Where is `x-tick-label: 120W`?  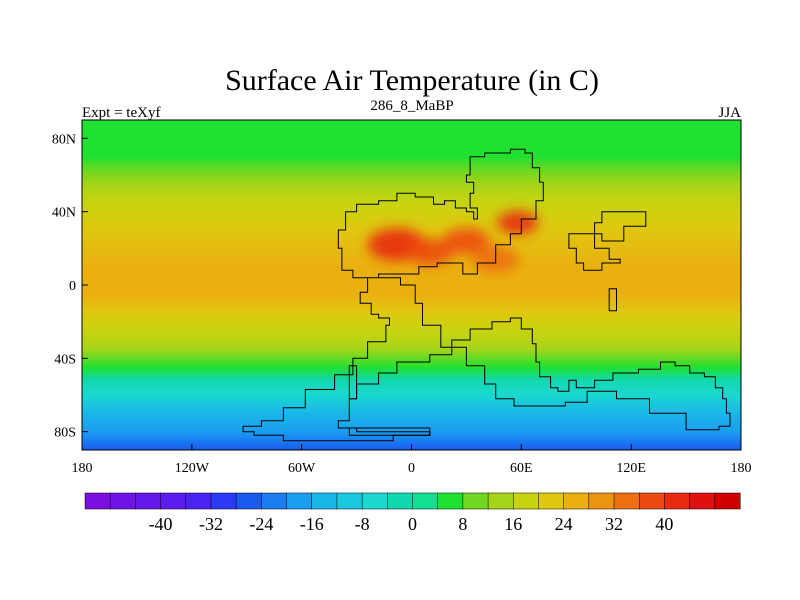
x-tick-label: 120W is located at coordinates (192, 468).